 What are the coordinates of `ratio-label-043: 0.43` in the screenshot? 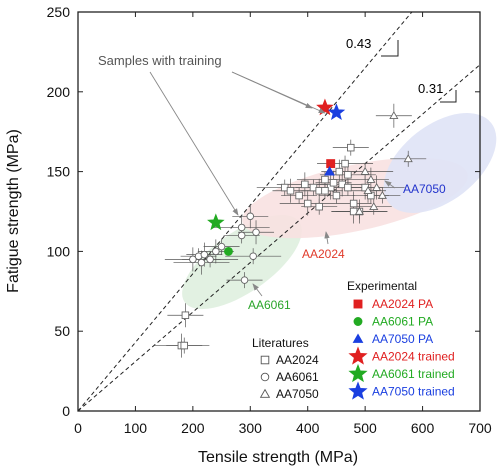 It's located at (372, 46).